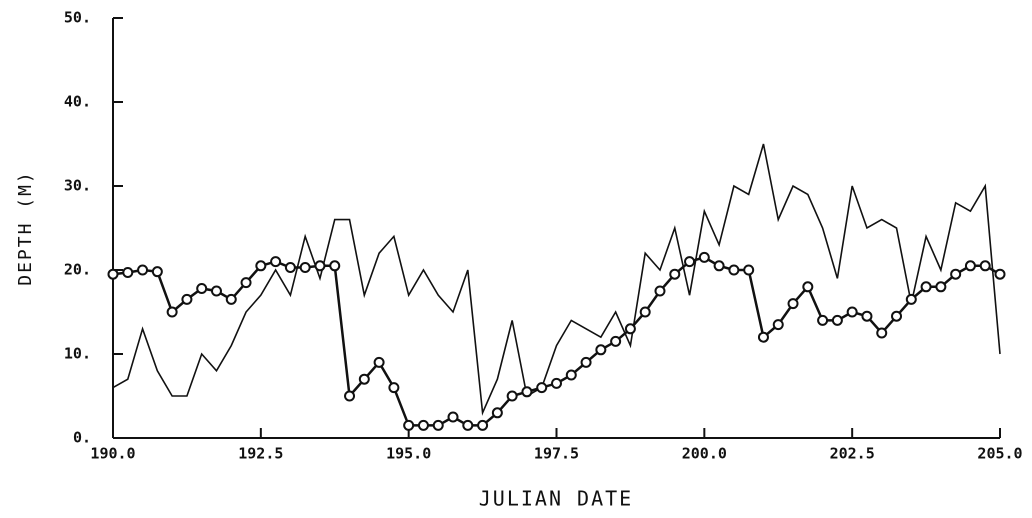  What do you see at coordinates (77, 18) in the screenshot?
I see `y-tick-label: 50.` at bounding box center [77, 18].